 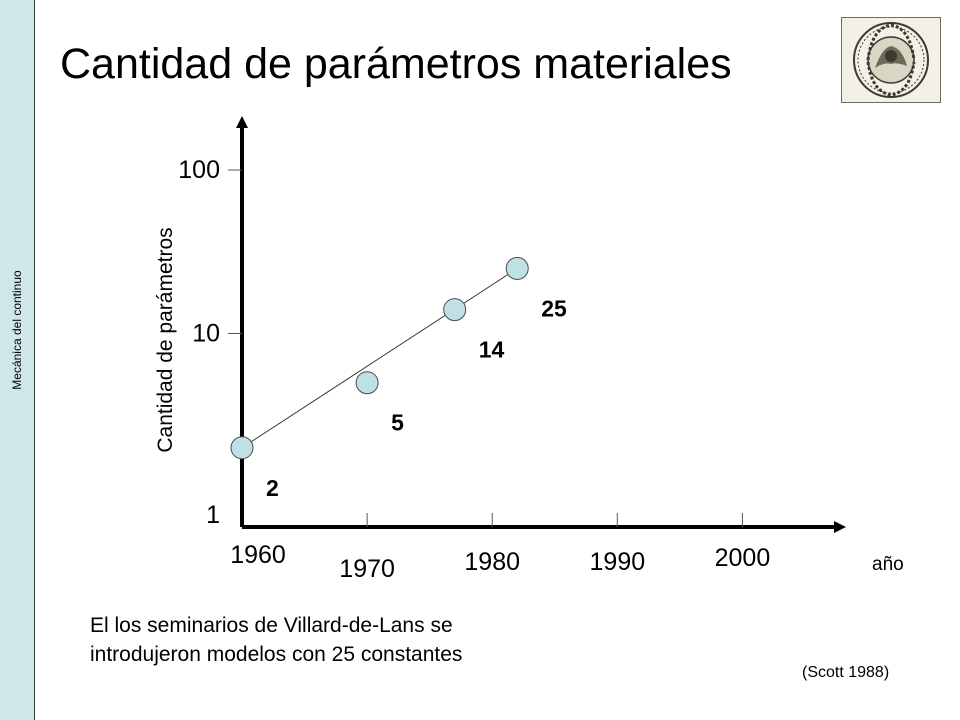 I want to click on source-citation: (Scott 1988), so click(x=846, y=672).